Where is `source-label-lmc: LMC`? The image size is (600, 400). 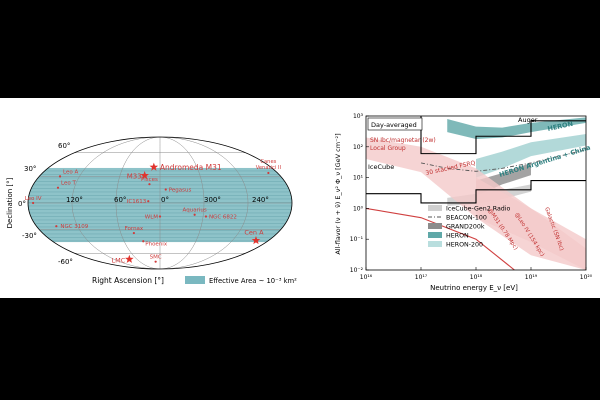
source-label-lmc: LMC is located at coordinates (119, 260).